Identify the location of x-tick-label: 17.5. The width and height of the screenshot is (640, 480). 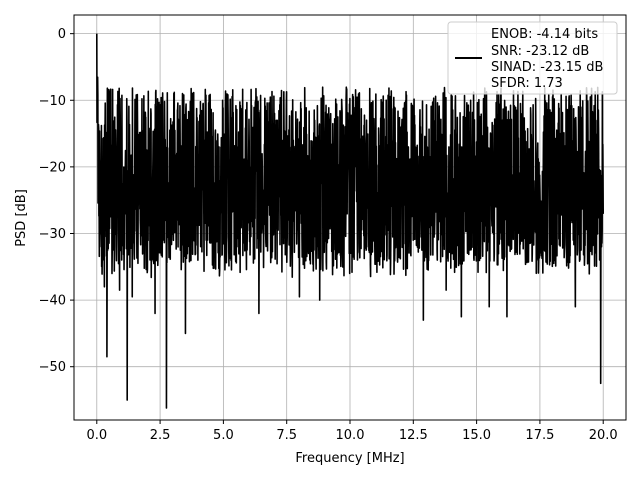
(539, 435).